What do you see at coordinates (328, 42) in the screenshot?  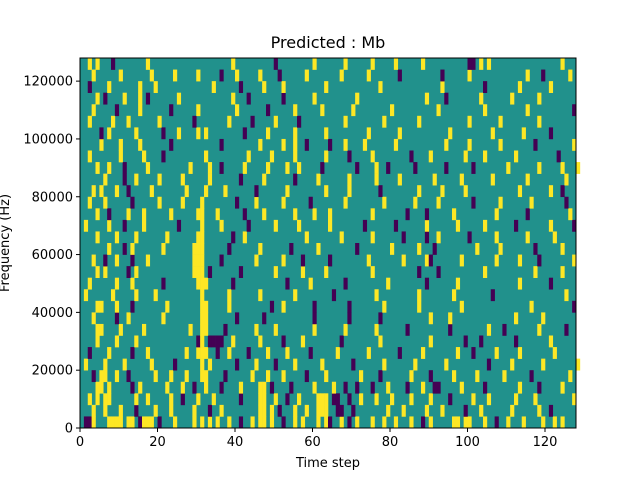 I see `chart-title: Predicted : Mb` at bounding box center [328, 42].